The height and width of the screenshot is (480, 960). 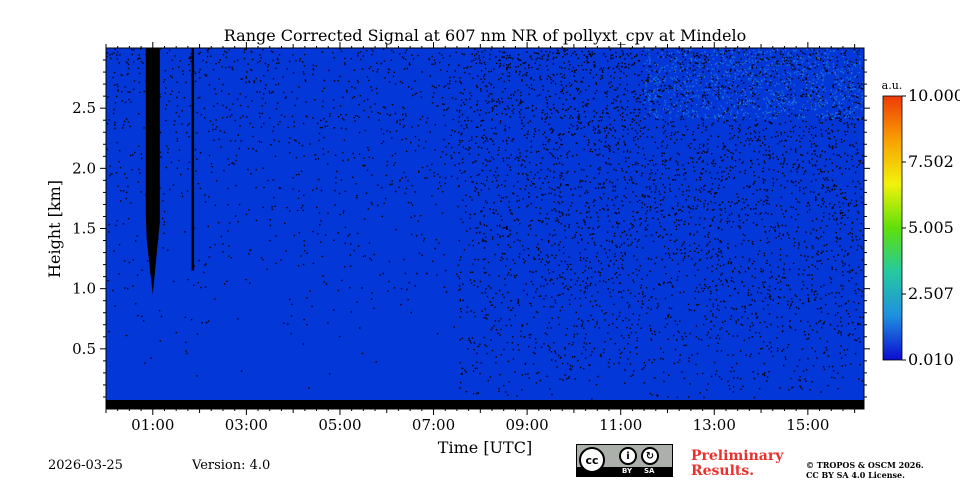 I want to click on x-axis-label: Time [UTC], so click(x=485, y=447).